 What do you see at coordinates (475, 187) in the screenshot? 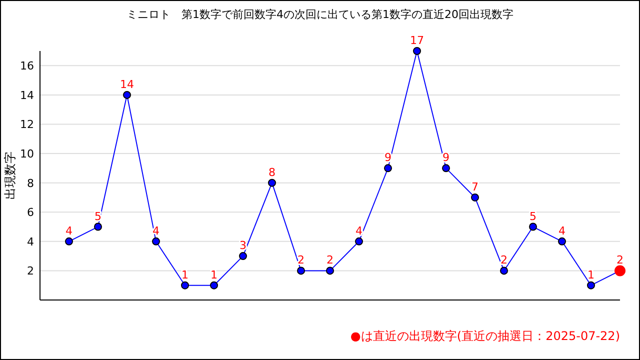
I see `data-label: 7` at bounding box center [475, 187].